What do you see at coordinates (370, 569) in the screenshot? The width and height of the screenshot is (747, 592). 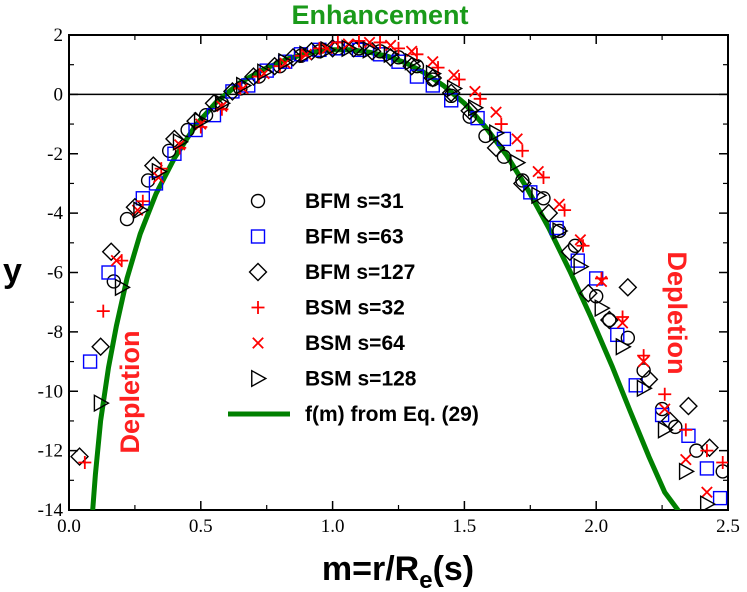 I see `x-axis-label-main: m=r/R` at bounding box center [370, 569].